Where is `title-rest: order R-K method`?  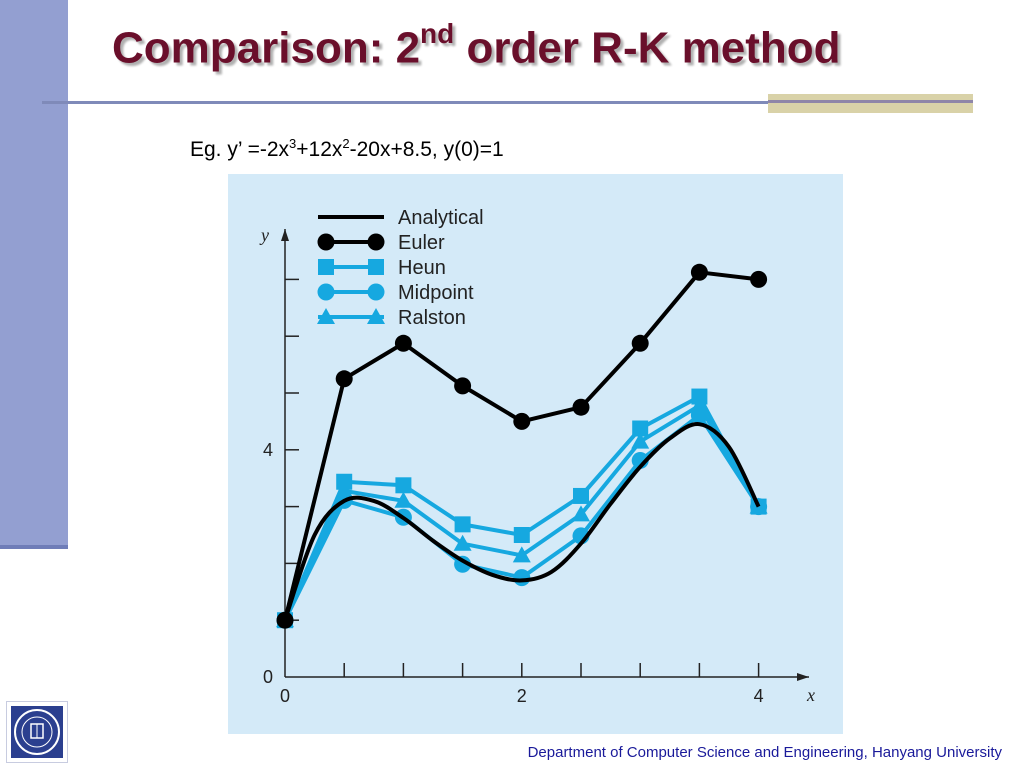
title-rest: order R-K method is located at coordinates (647, 48).